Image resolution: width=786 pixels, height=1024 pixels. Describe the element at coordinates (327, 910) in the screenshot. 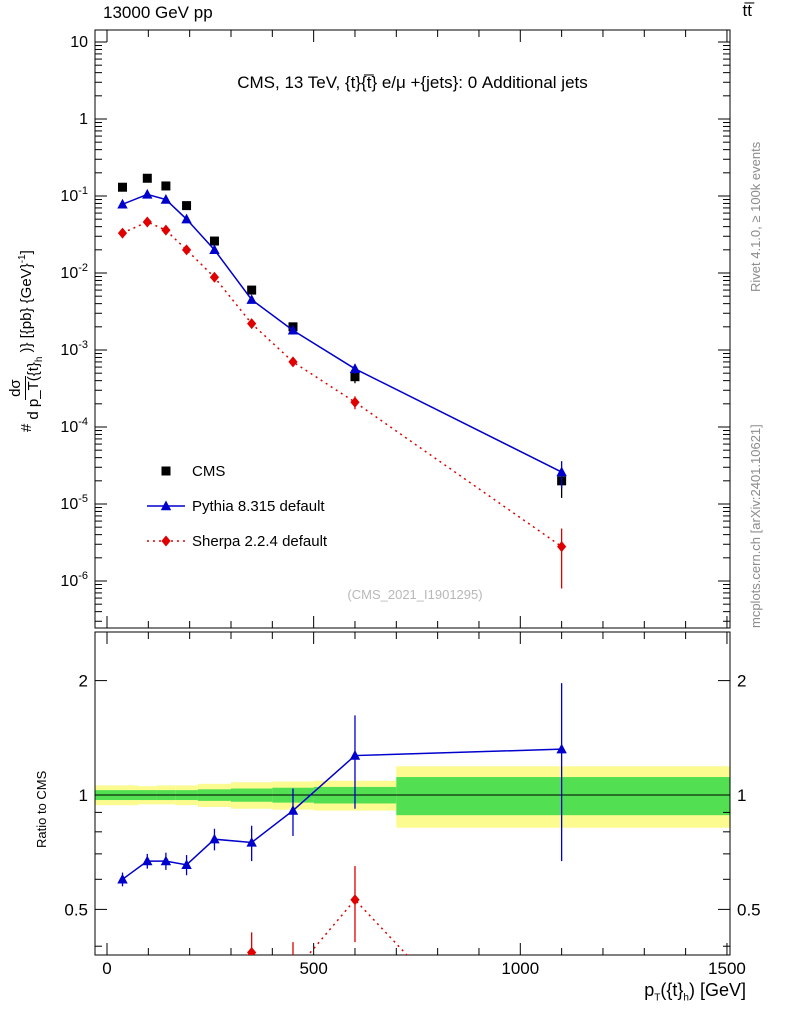

I see `ratio-series-sherpa-2-2-4-default` at that location.